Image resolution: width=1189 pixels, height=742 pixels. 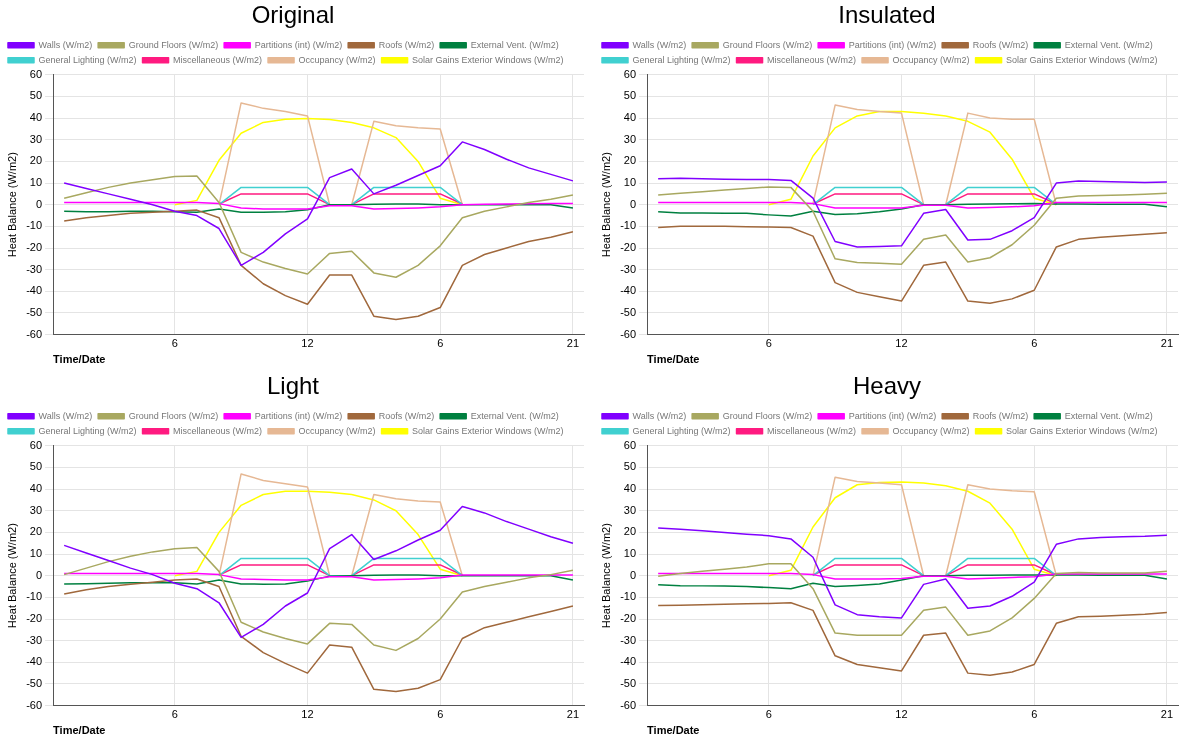 What do you see at coordinates (293, 386) in the screenshot?
I see `chart-title: Light` at bounding box center [293, 386].